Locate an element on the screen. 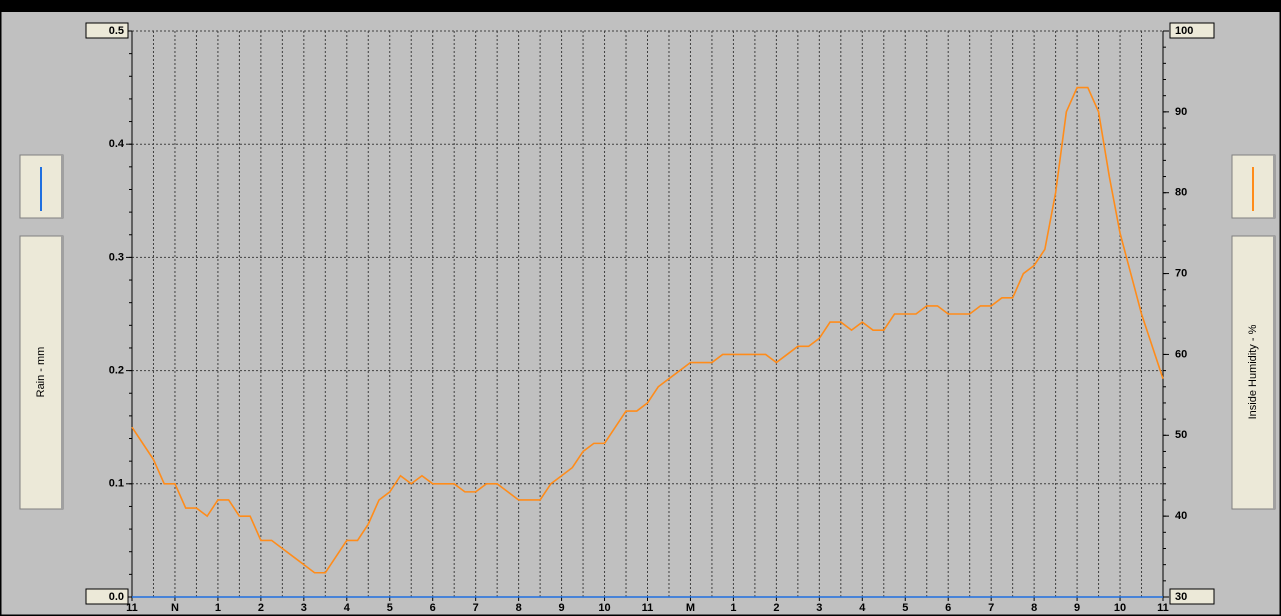 Image resolution: width=1281 pixels, height=616 pixels. y-tick-label: 0.5 is located at coordinates (116, 31).